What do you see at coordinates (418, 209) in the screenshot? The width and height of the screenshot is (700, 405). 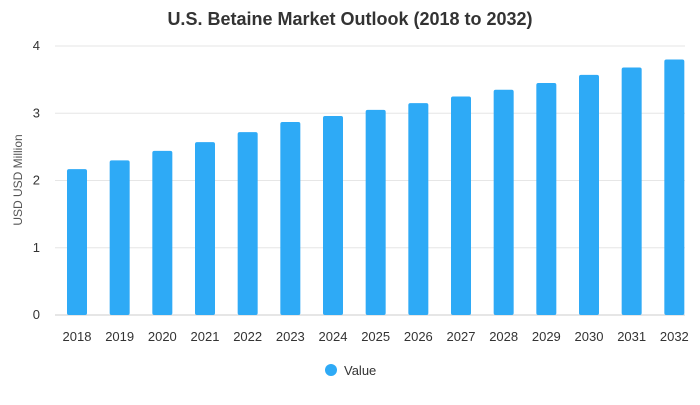 I see `bar-2026` at bounding box center [418, 209].